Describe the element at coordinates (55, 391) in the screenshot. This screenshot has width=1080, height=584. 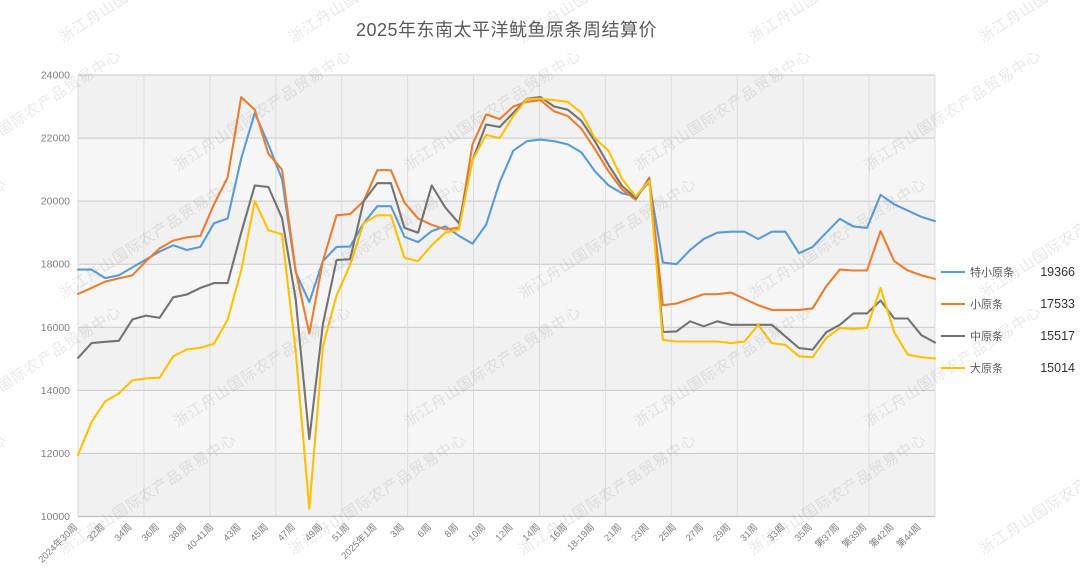
I see `y-tick-label: 14000` at that location.